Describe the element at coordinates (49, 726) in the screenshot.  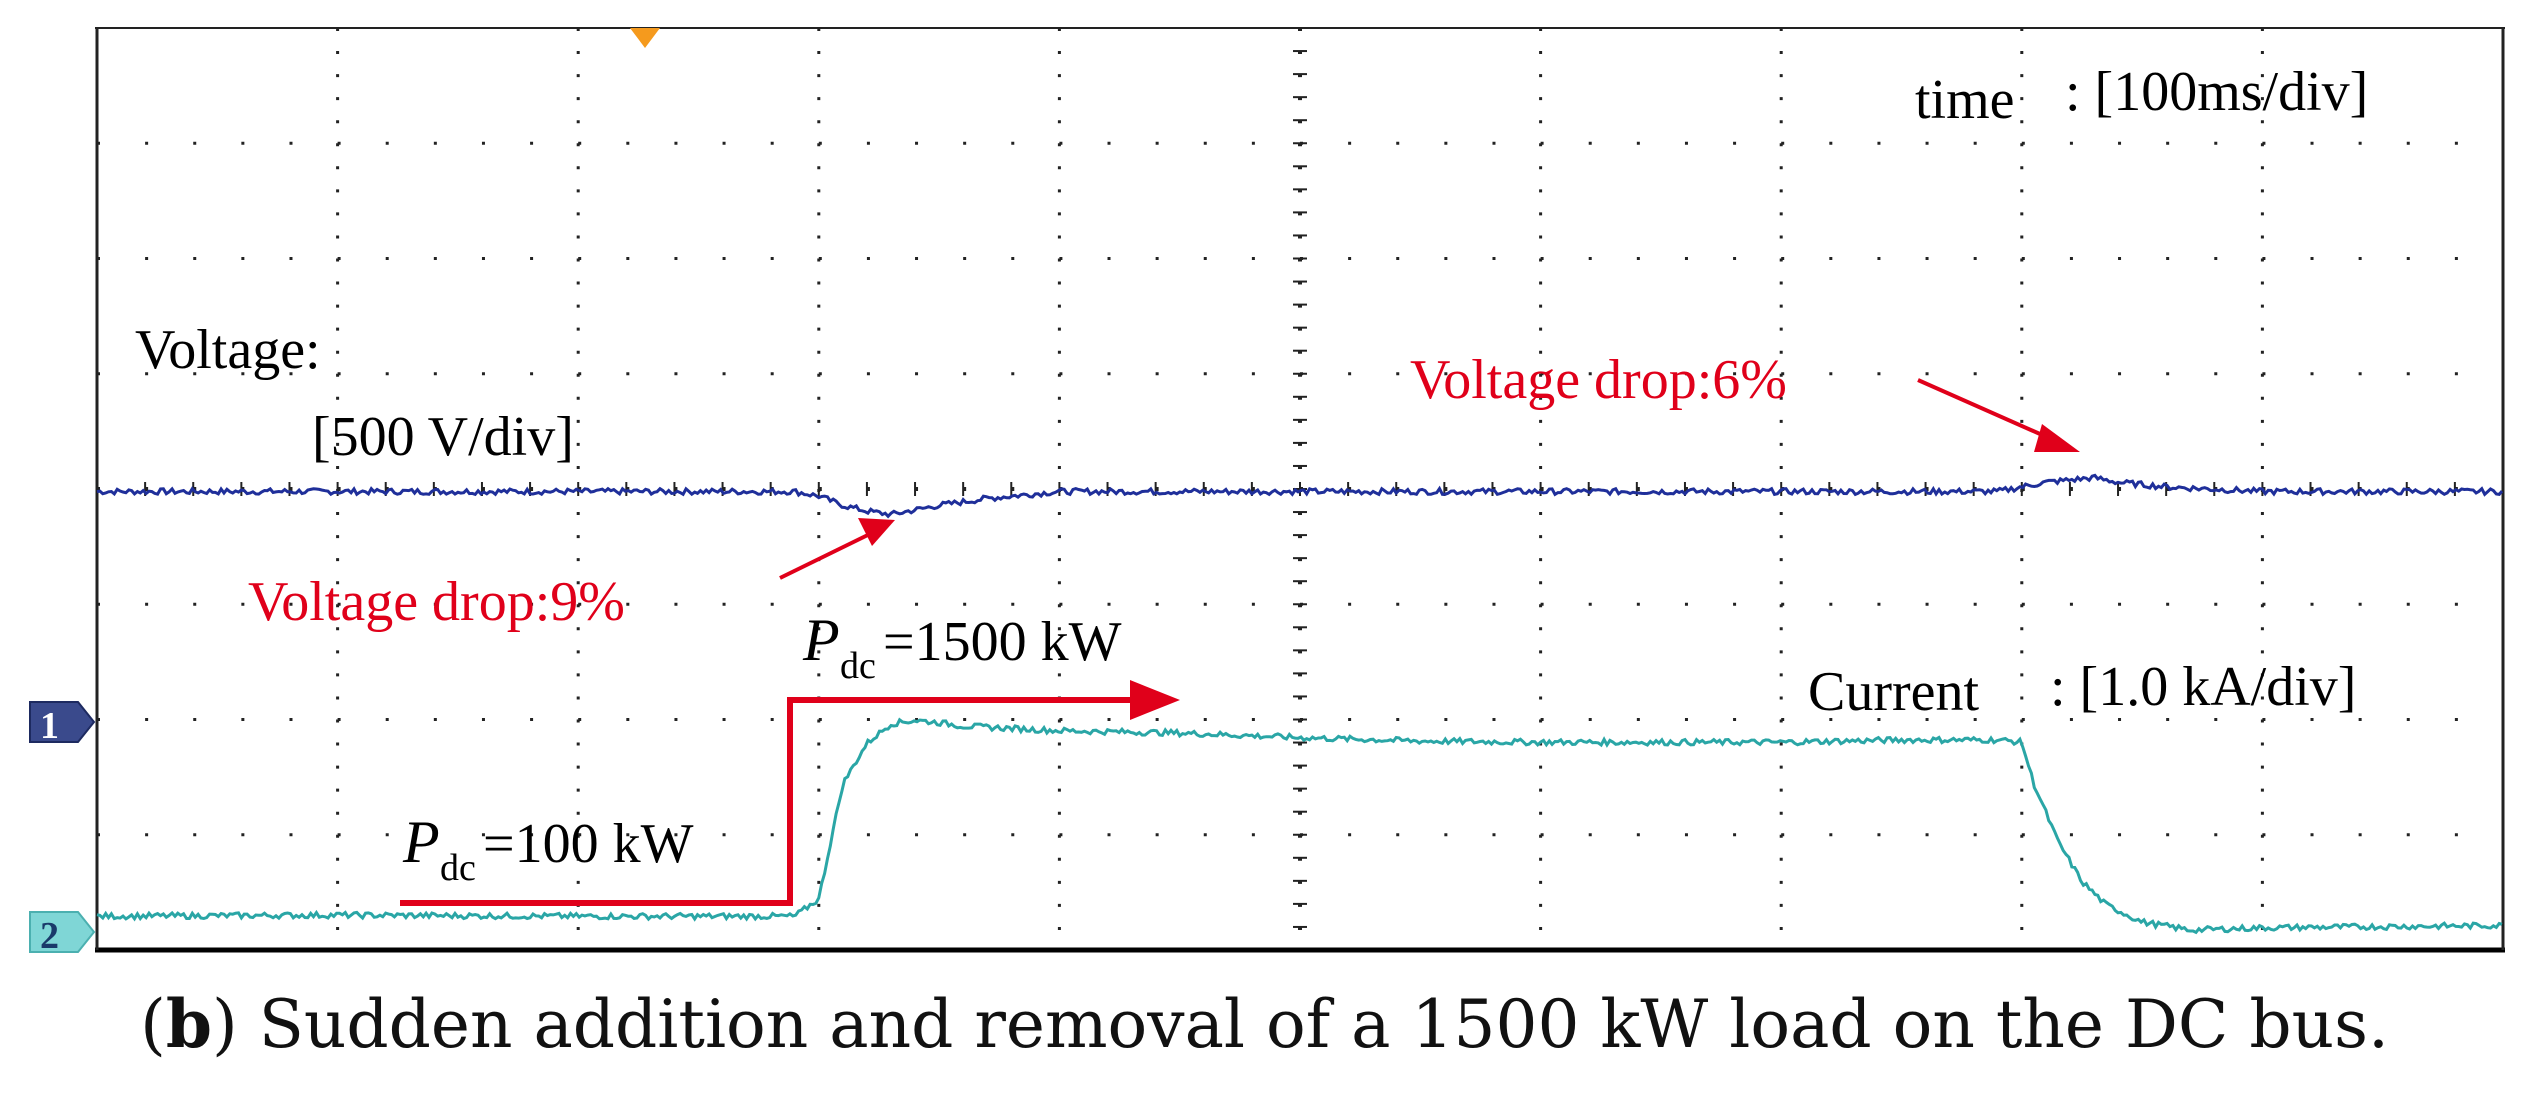
I see `channel-1-label: 1` at that location.